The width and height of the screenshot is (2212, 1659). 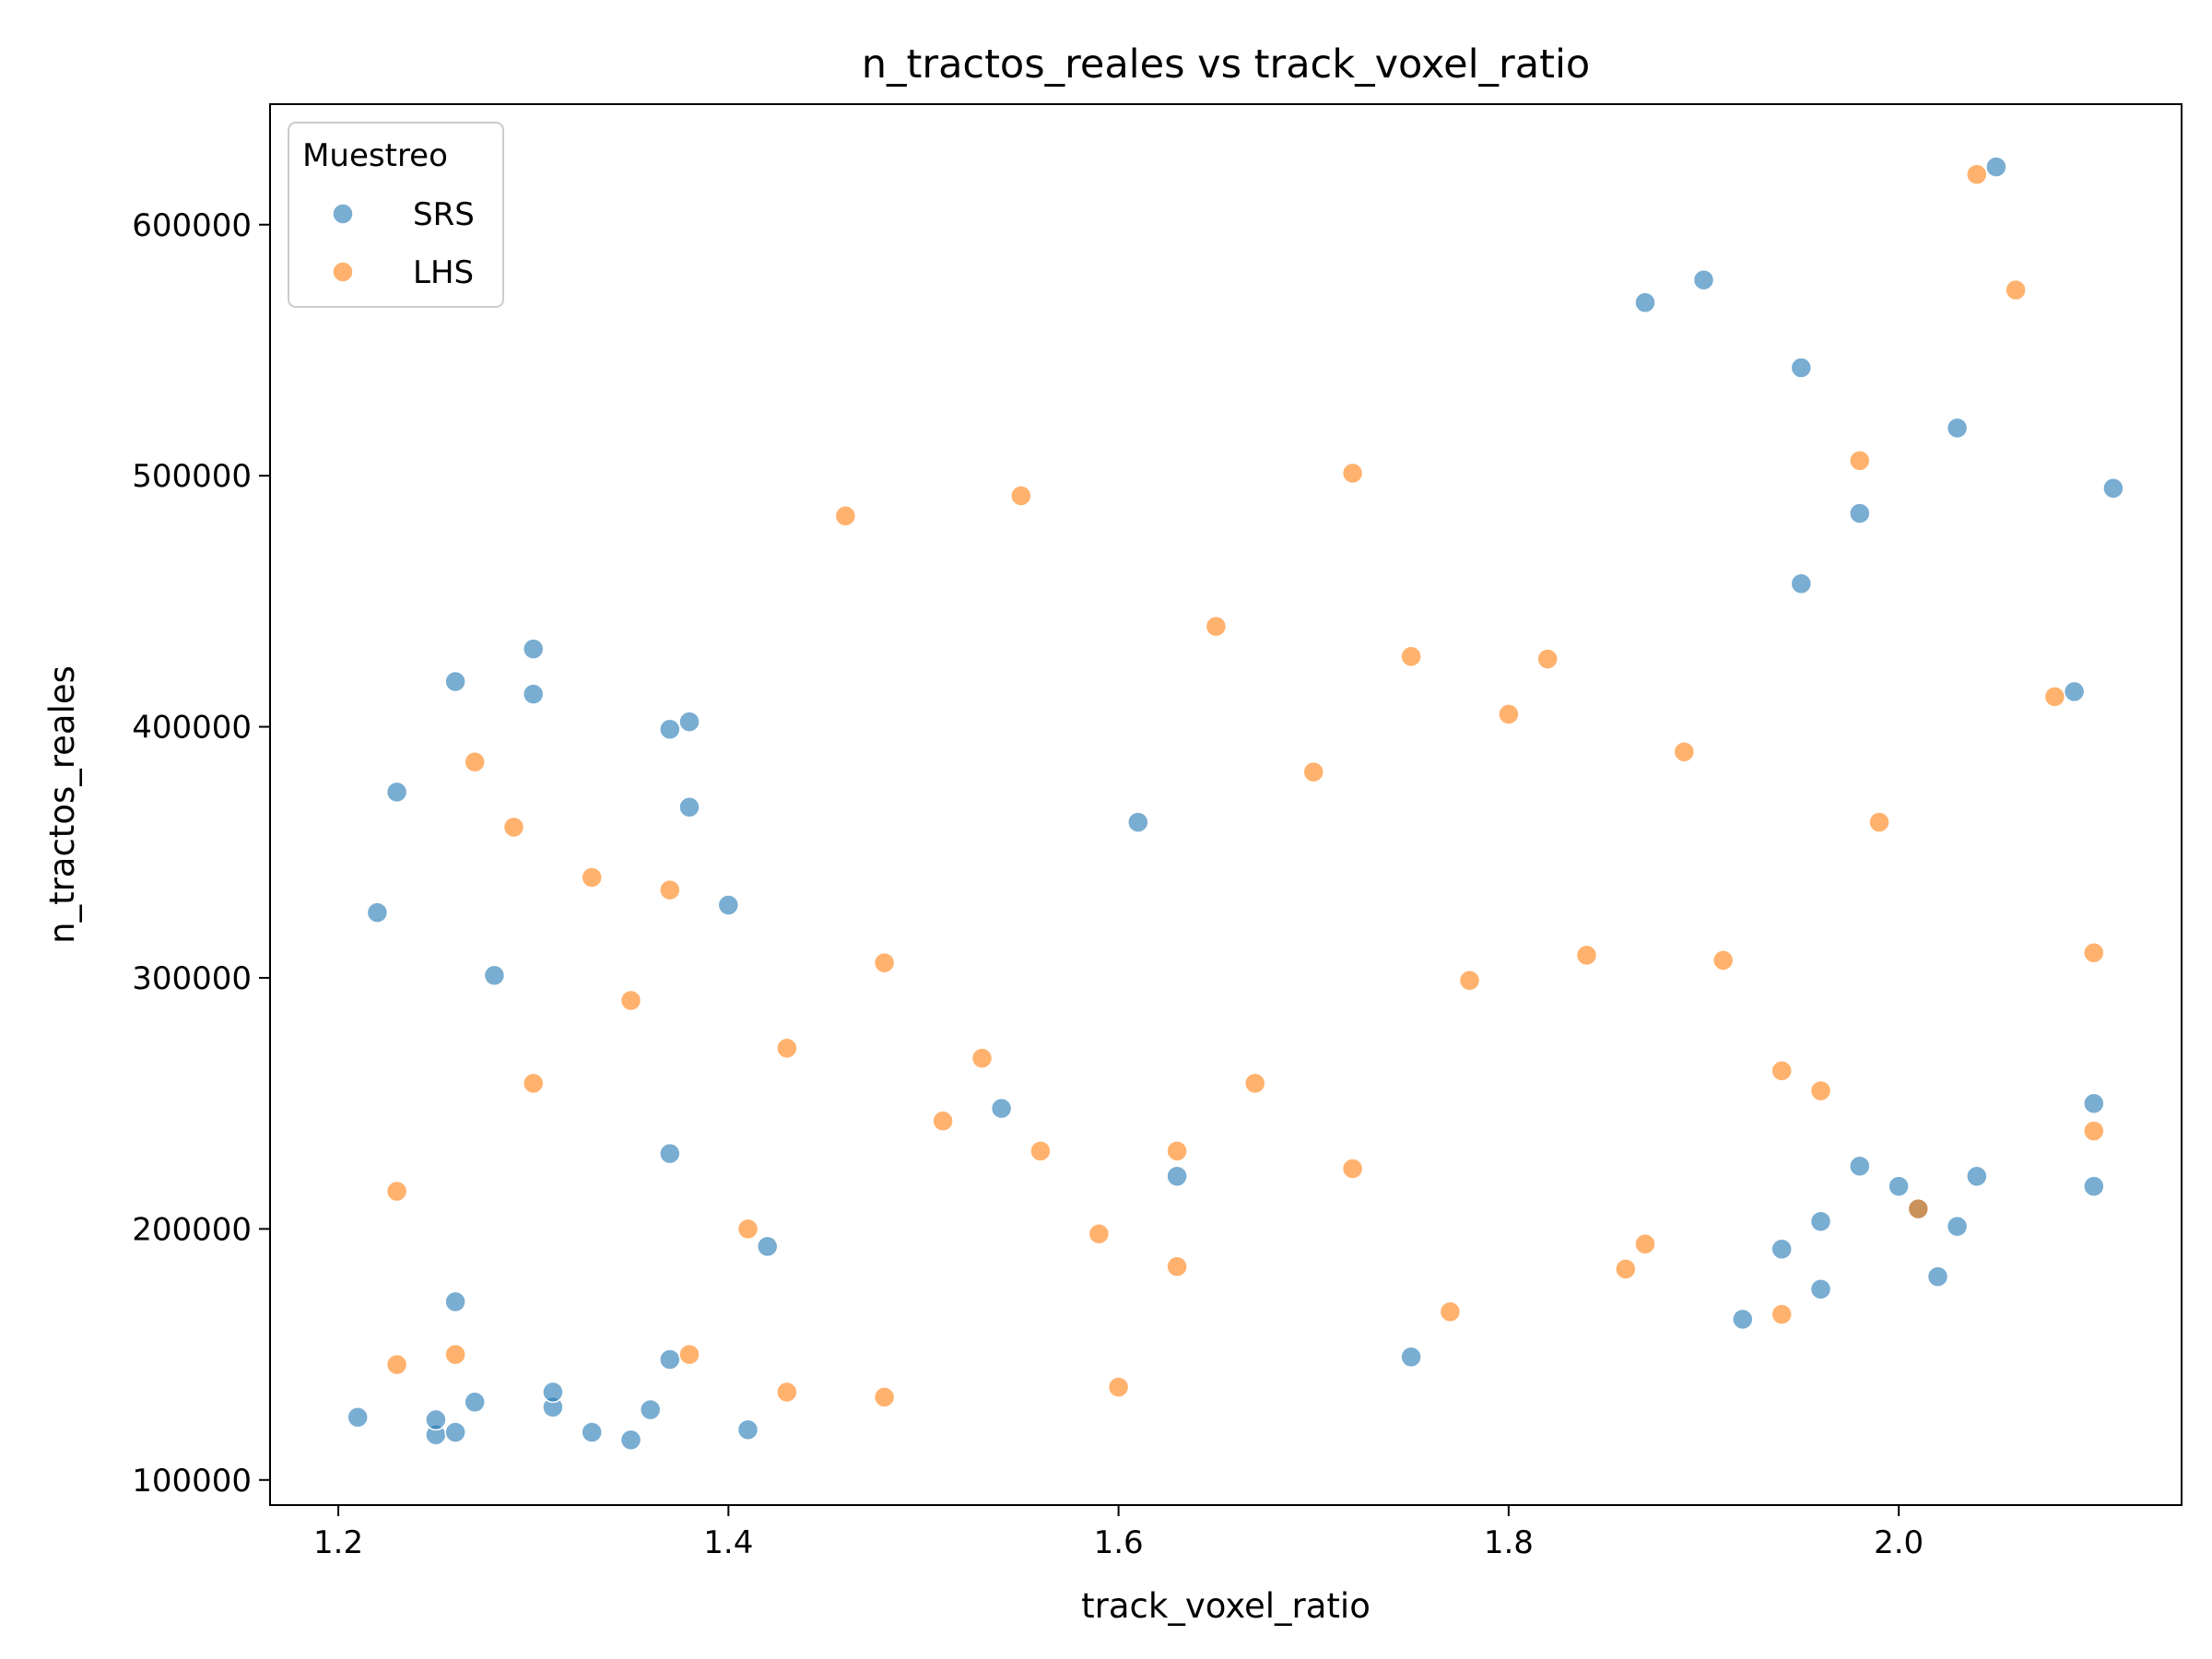 I want to click on chart-title: n_tractos_reales vs track_voxel_ratio, so click(x=1226, y=64).